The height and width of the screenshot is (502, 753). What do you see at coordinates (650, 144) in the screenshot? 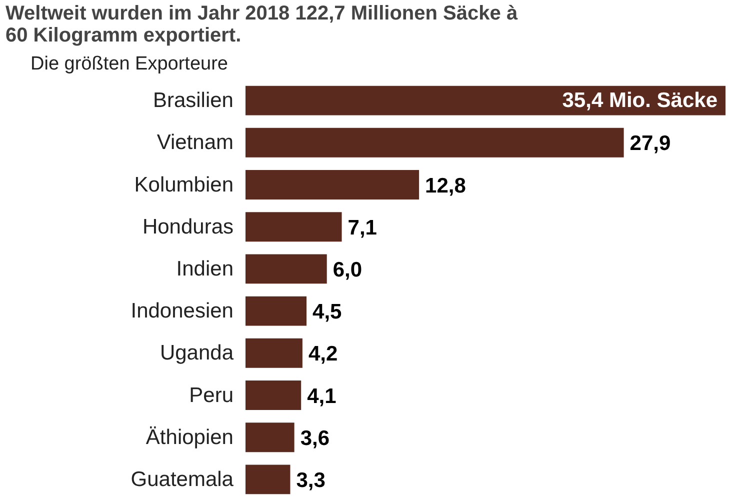
I see `data-label: 27,9` at bounding box center [650, 144].